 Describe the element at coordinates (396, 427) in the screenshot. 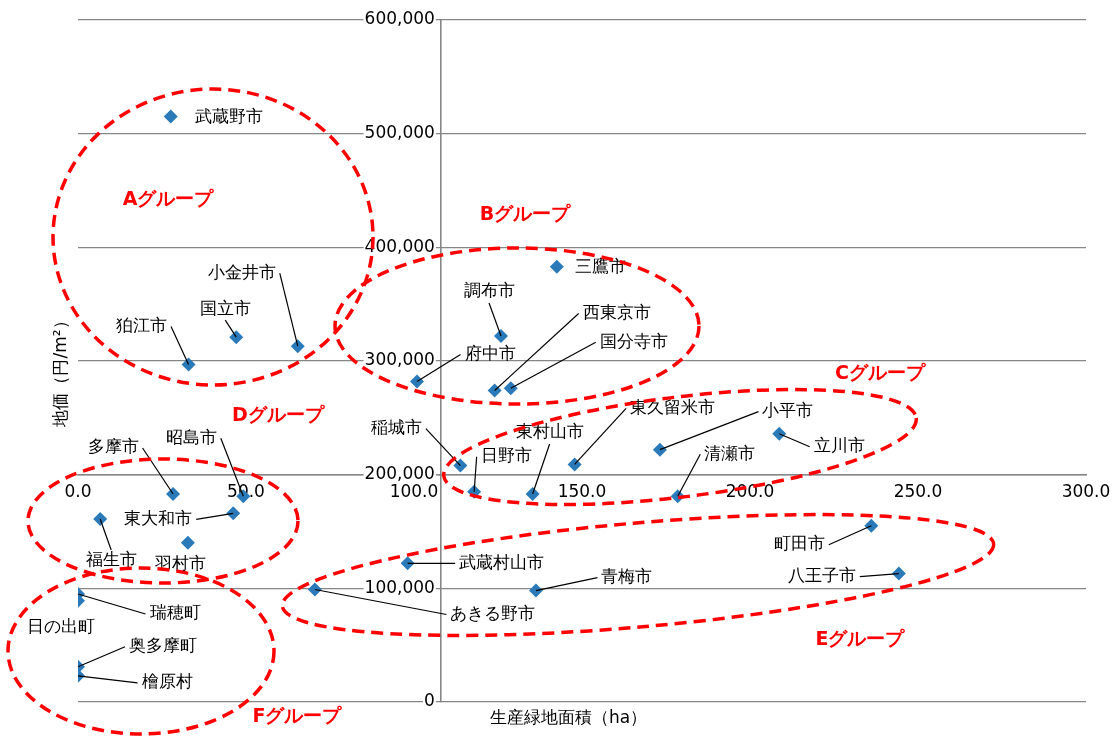

I see `annotation: 稲城市` at that location.